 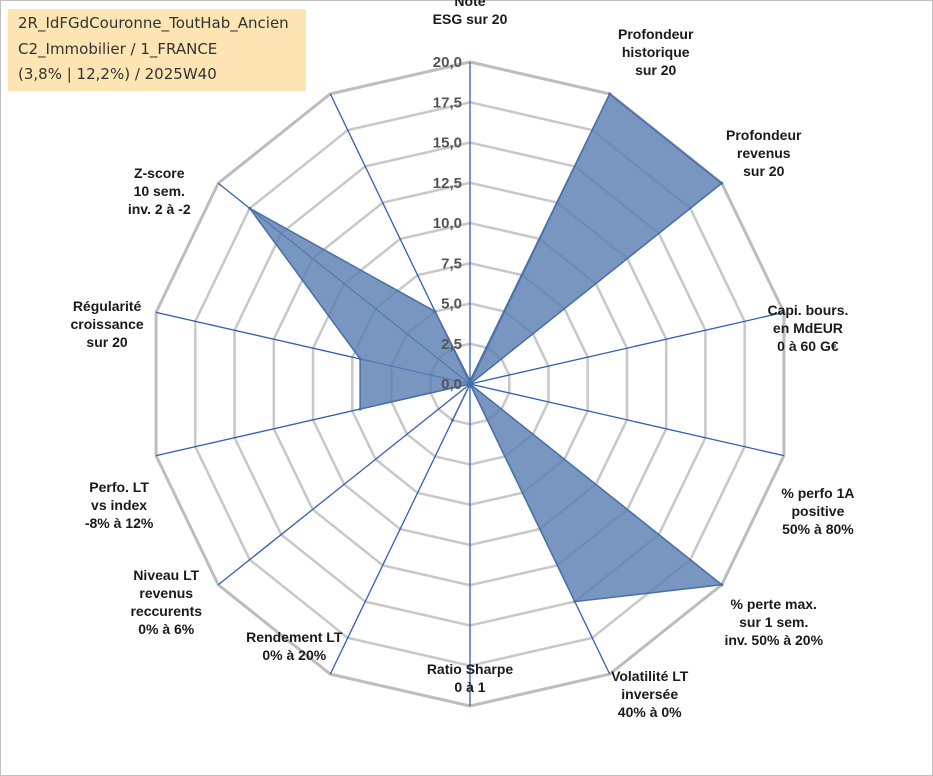 What do you see at coordinates (117, 74) in the screenshot?
I see `title-line-3: (3,8% | 12,2%) / 2025W40` at bounding box center [117, 74].